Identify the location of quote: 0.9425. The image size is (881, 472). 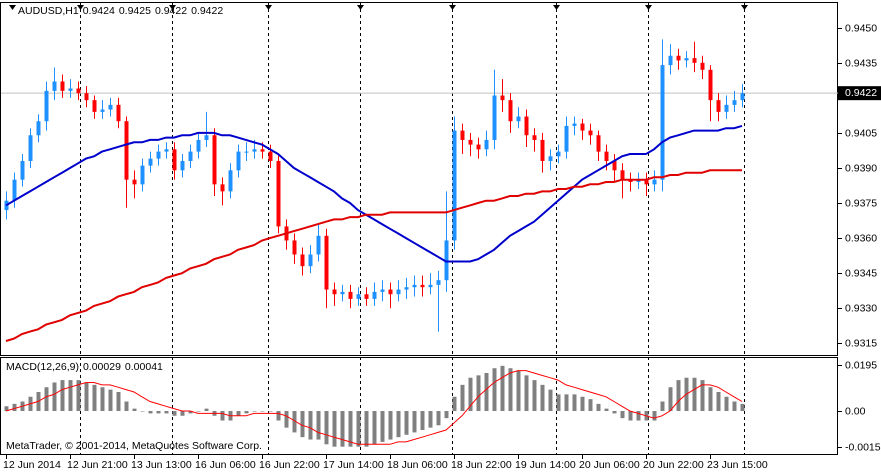
(135, 11).